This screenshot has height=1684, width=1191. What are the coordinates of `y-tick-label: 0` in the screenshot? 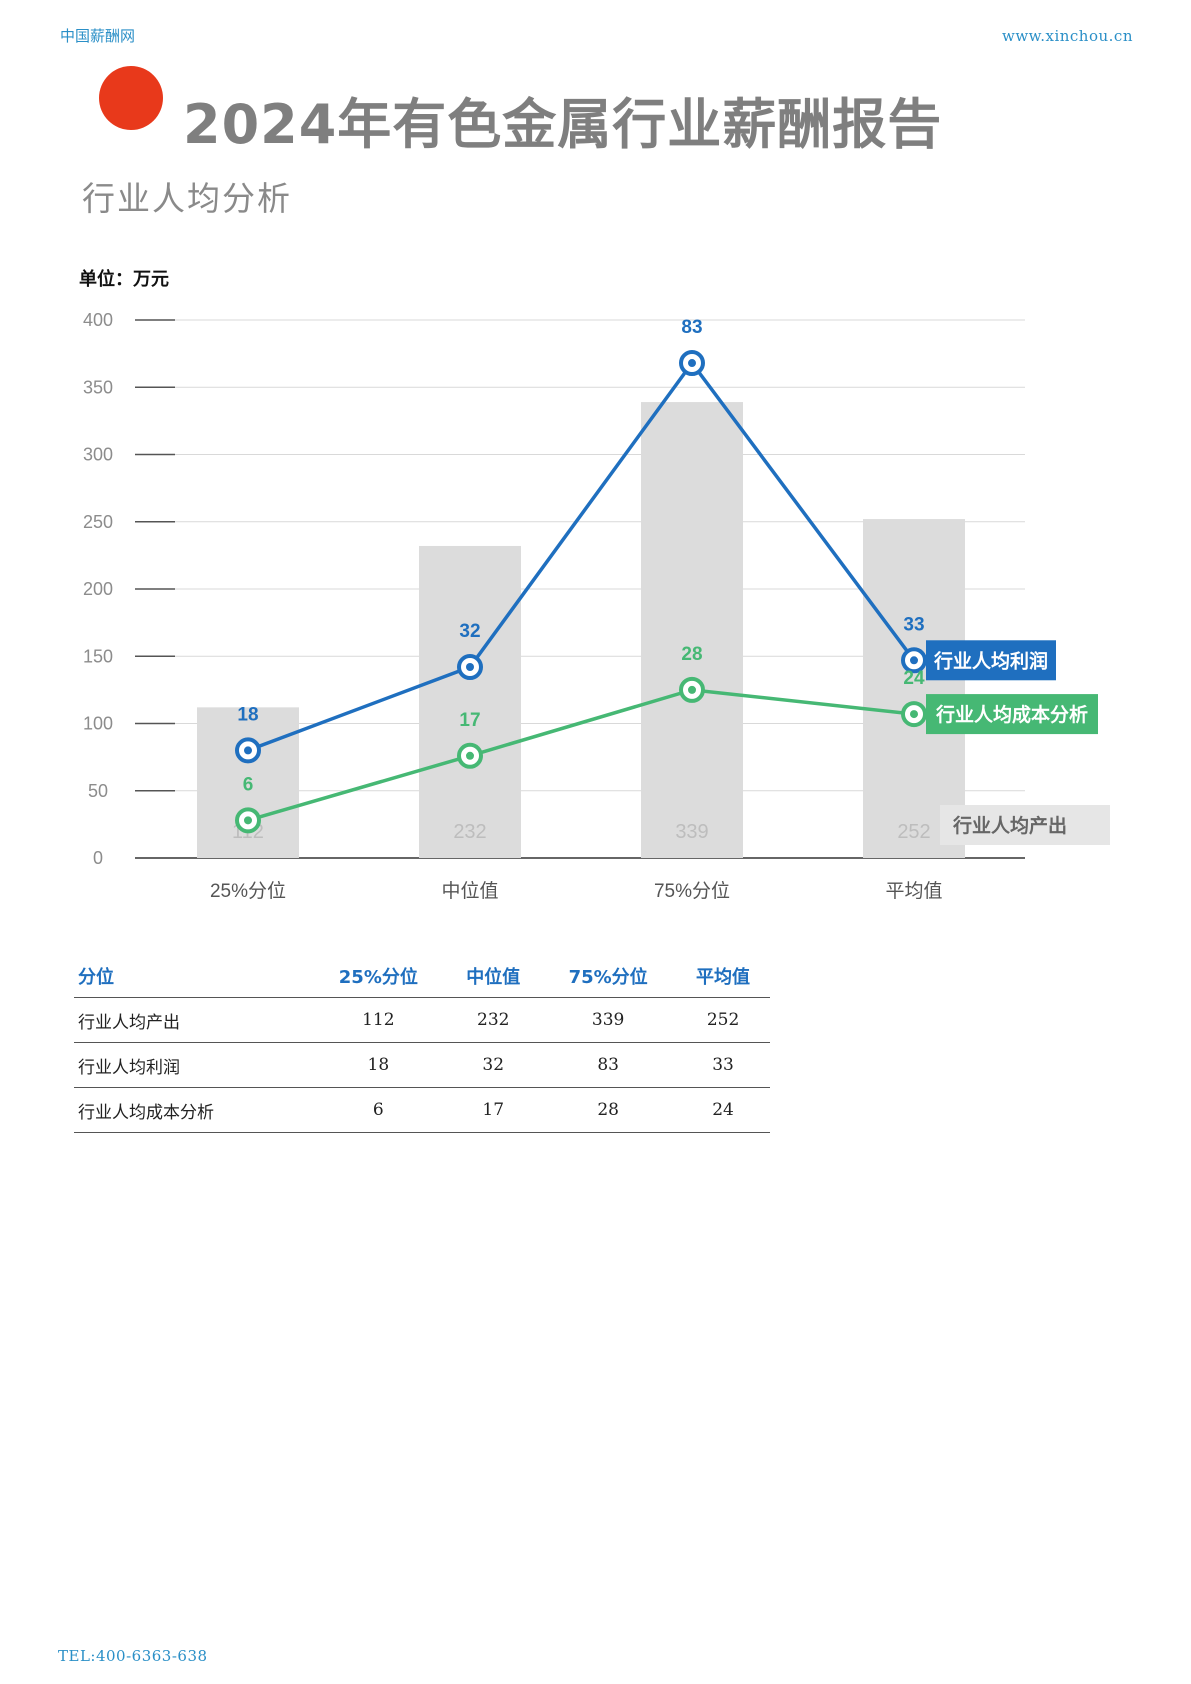 It's located at (98, 858).